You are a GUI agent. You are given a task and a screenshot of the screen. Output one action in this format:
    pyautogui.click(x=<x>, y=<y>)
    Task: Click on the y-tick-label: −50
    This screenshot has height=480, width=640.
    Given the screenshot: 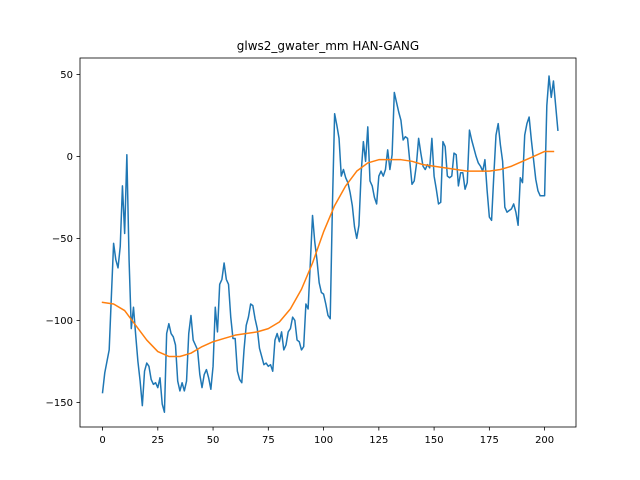 What is the action you would take?
    pyautogui.click(x=62, y=239)
    